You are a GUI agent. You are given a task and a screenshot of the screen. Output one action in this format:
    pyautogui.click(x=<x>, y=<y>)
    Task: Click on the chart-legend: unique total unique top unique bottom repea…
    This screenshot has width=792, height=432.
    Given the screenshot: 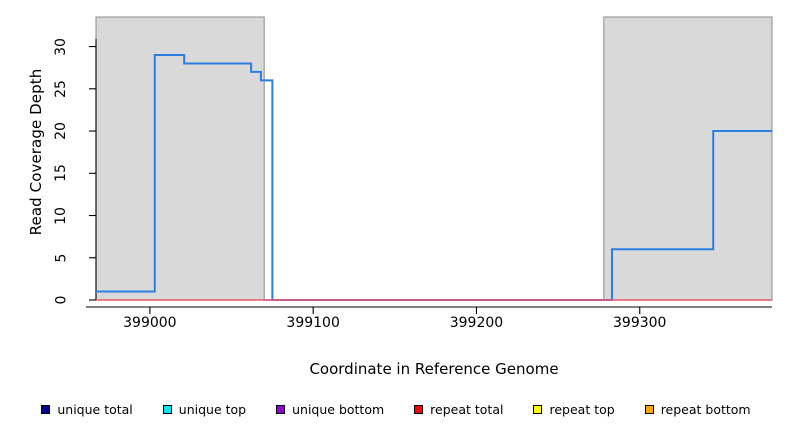 What is the action you would take?
    pyautogui.click(x=396, y=409)
    